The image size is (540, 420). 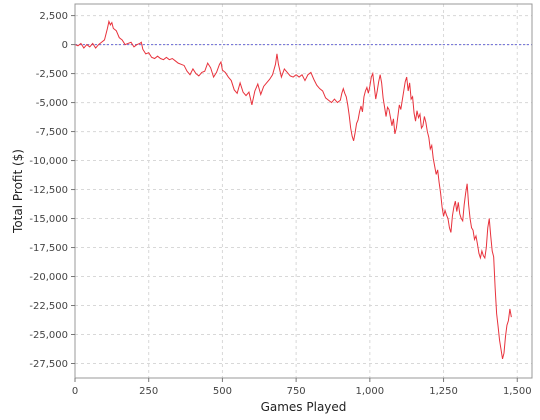 What do you see at coordinates (222, 391) in the screenshot?
I see `x-tick-label: 500` at bounding box center [222, 391].